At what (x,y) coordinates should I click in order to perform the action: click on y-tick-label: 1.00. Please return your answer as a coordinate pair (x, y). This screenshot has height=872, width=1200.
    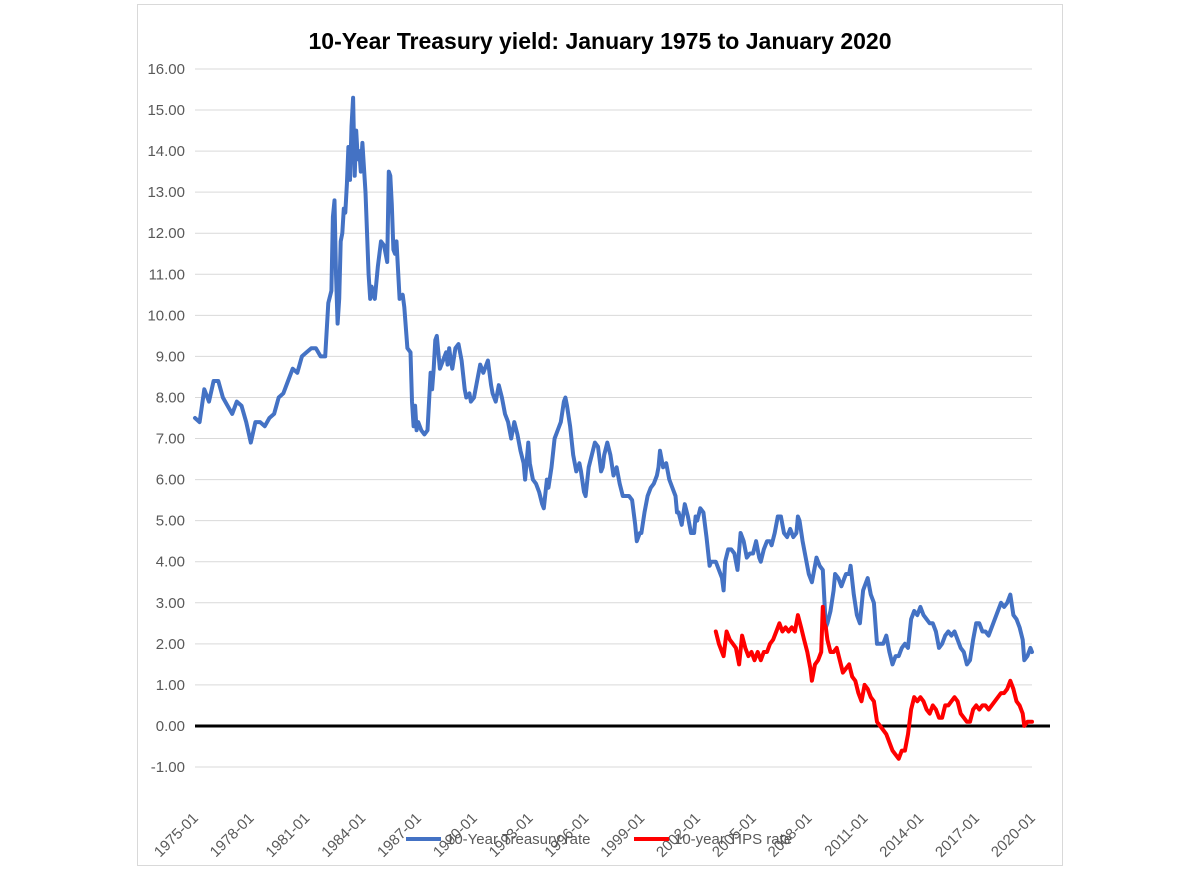
    Looking at the image, I should click on (170, 685).